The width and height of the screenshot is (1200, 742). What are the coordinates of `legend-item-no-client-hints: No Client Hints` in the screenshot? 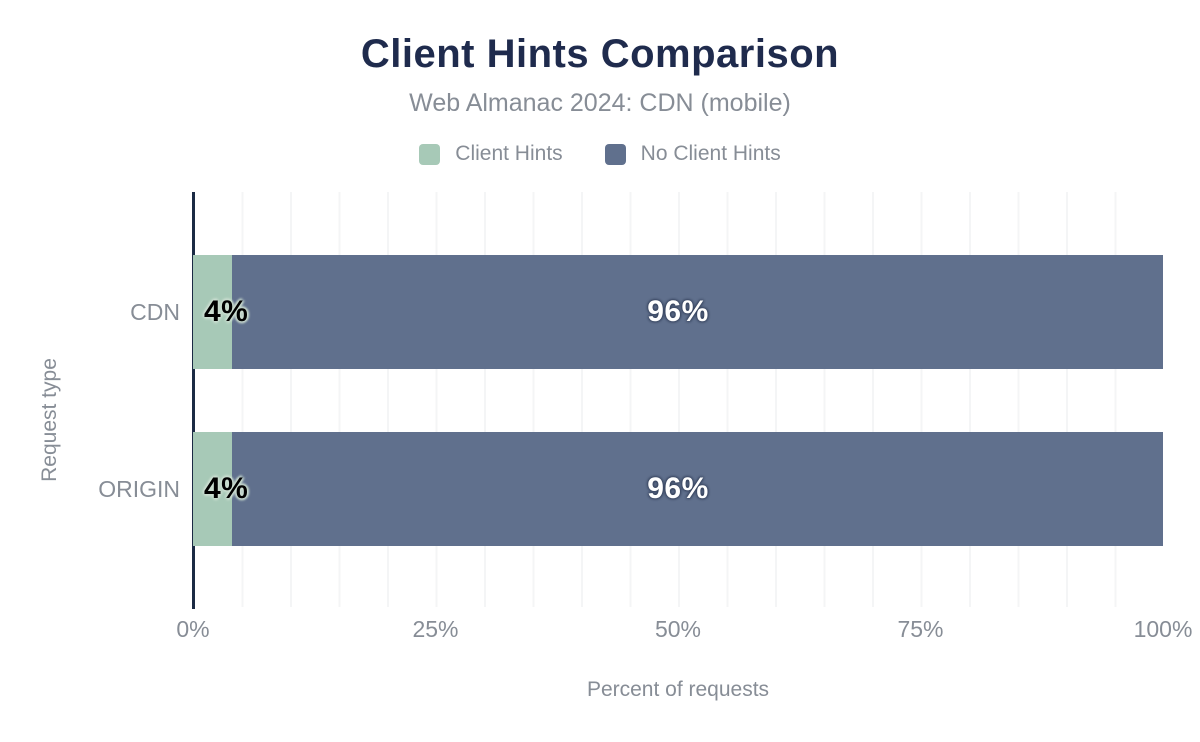 It's located at (692, 154).